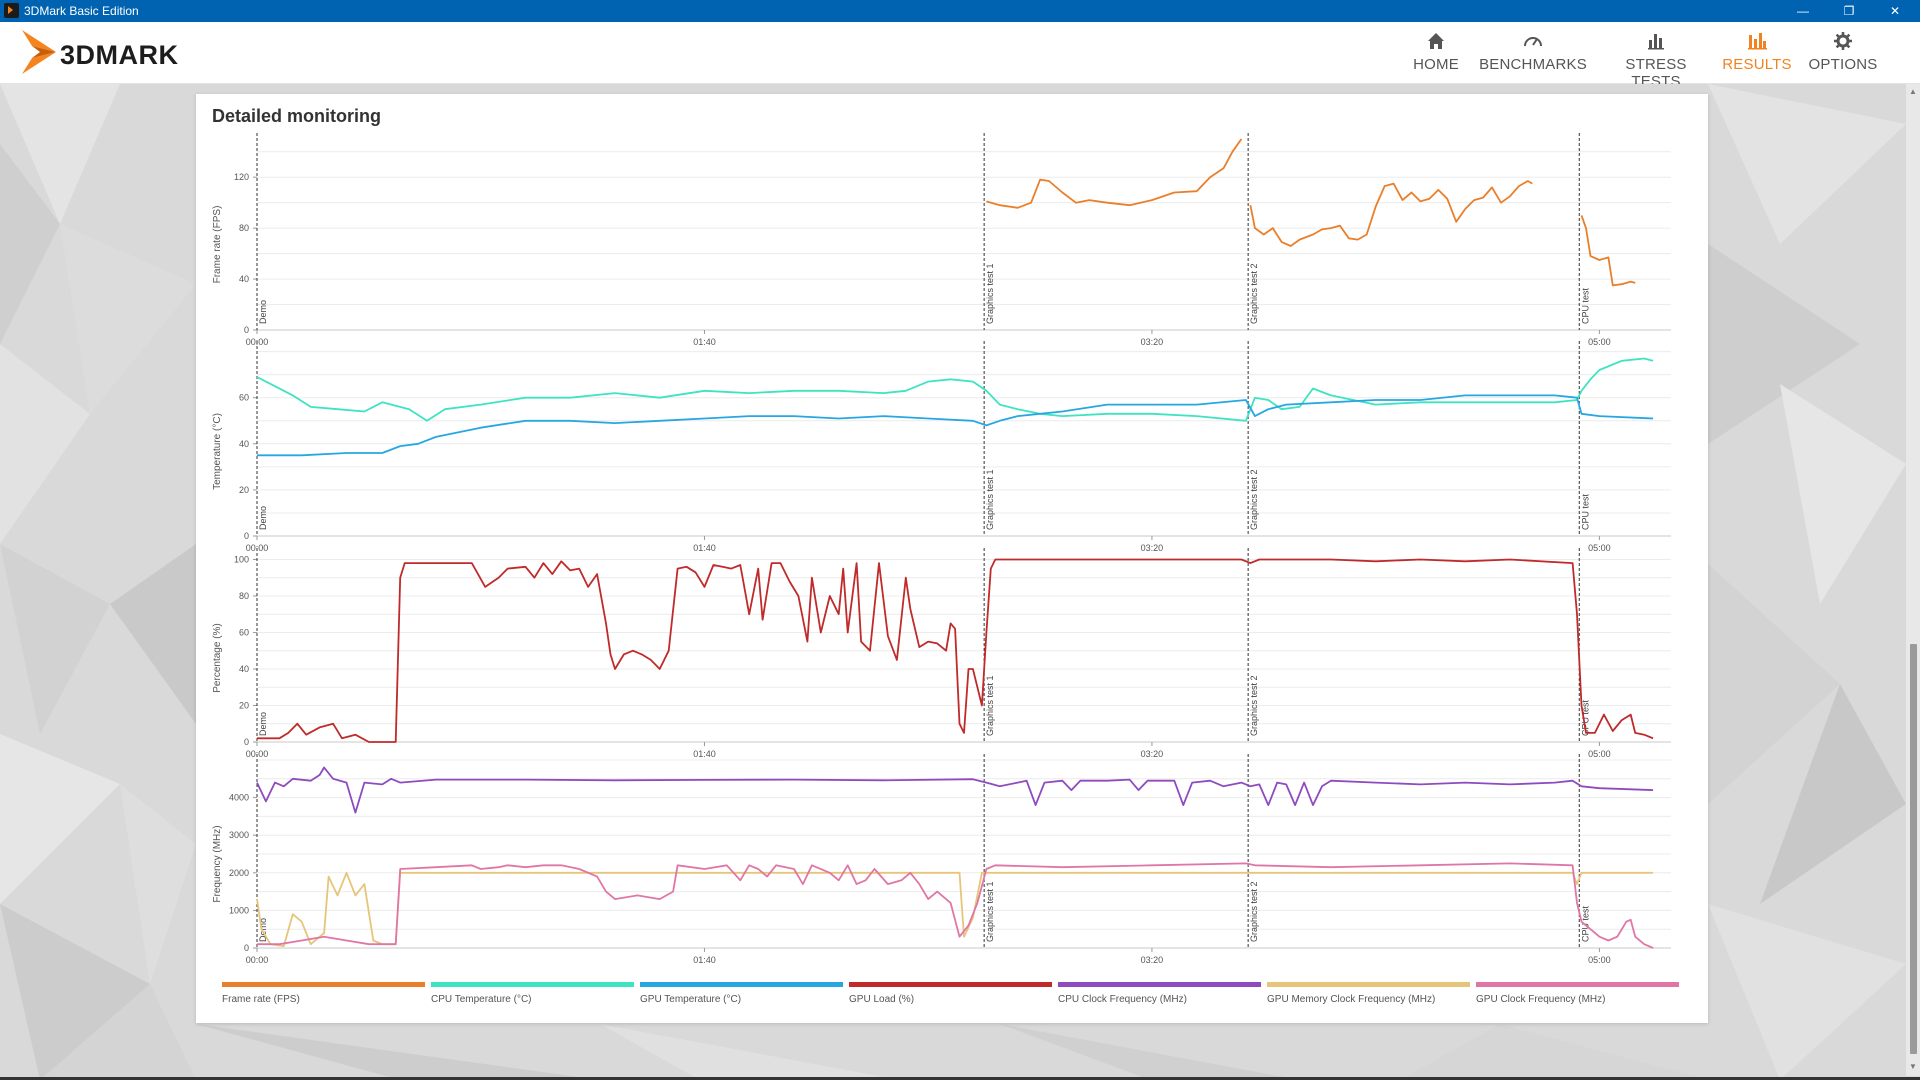 This screenshot has height=1080, width=1920. I want to click on legend-label: GPU Temperature (°C), so click(691, 999).